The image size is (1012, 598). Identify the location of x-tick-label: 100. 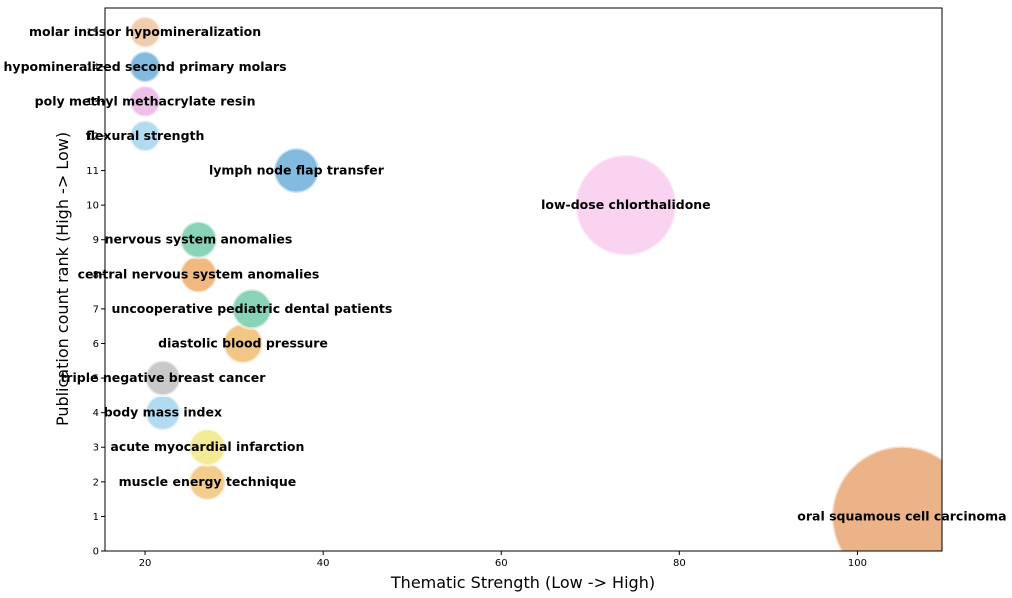
(857, 563).